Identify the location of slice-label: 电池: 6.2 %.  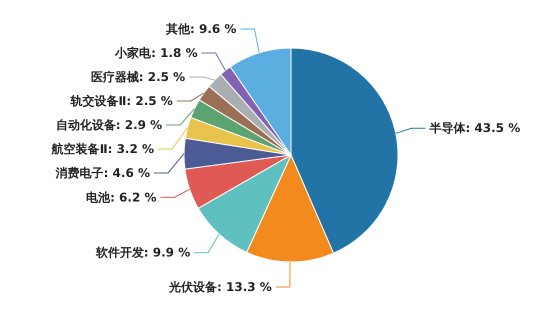
(121, 197).